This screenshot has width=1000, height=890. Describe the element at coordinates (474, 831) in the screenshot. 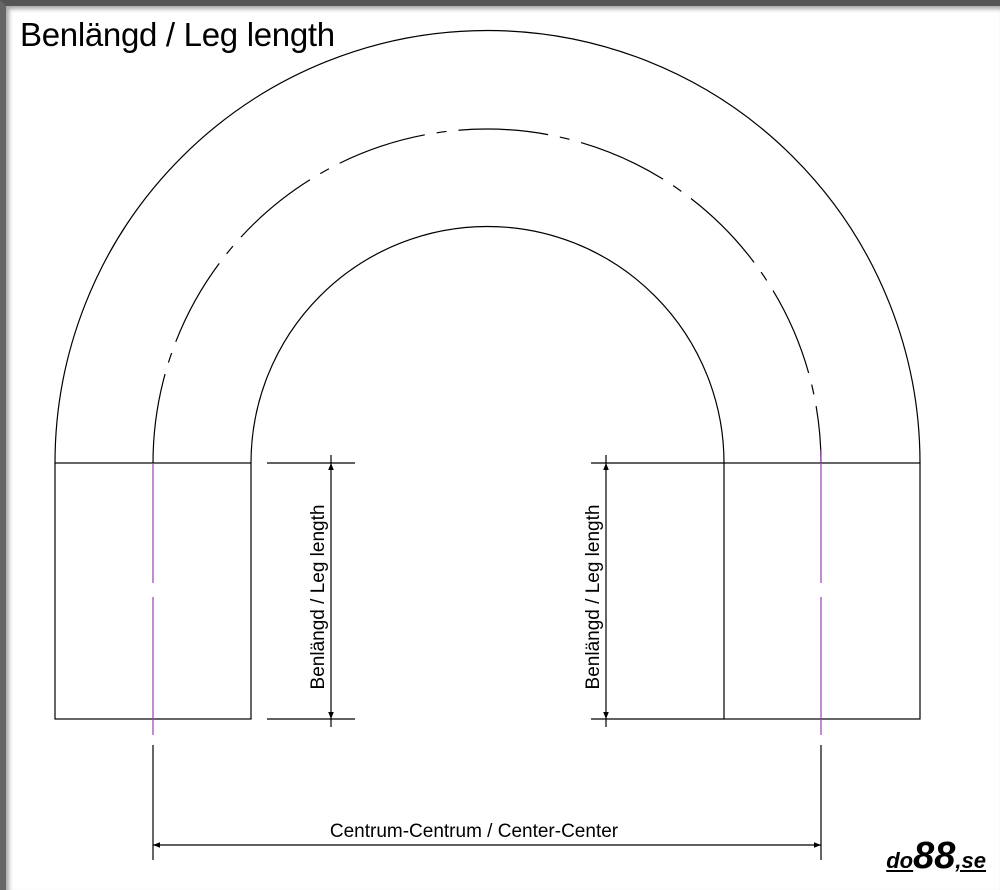

I see `center-center-label: Centrum-Centrum / Center-Center` at that location.